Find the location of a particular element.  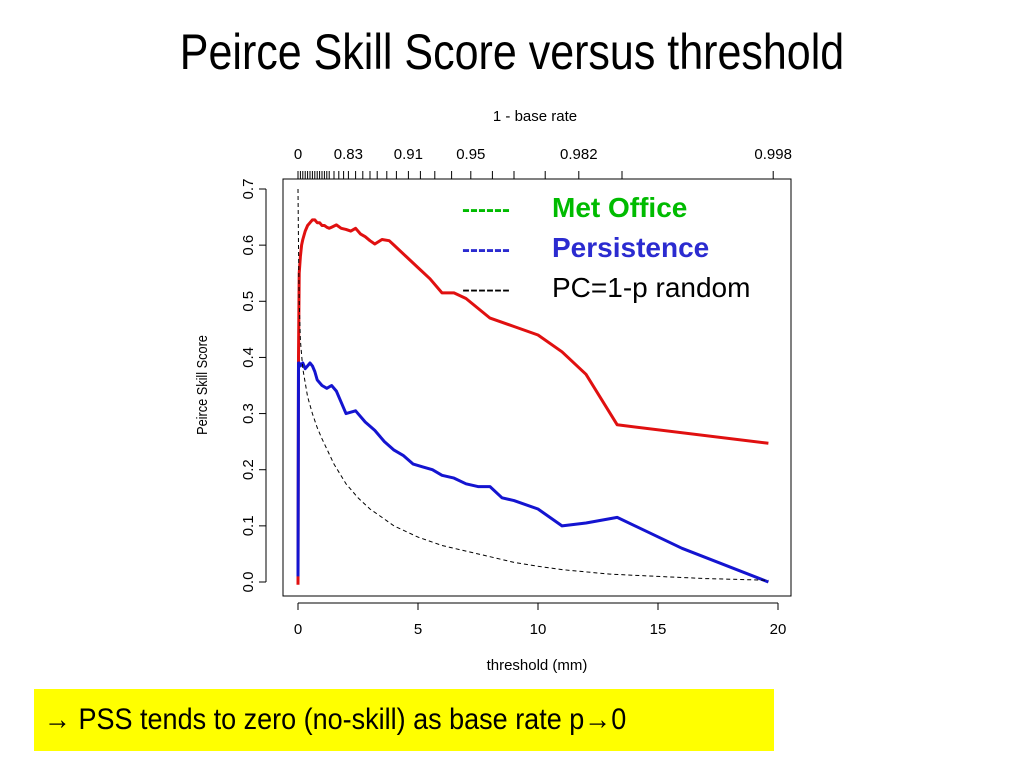

legend-met-office-label: Met Office is located at coordinates (619, 207).